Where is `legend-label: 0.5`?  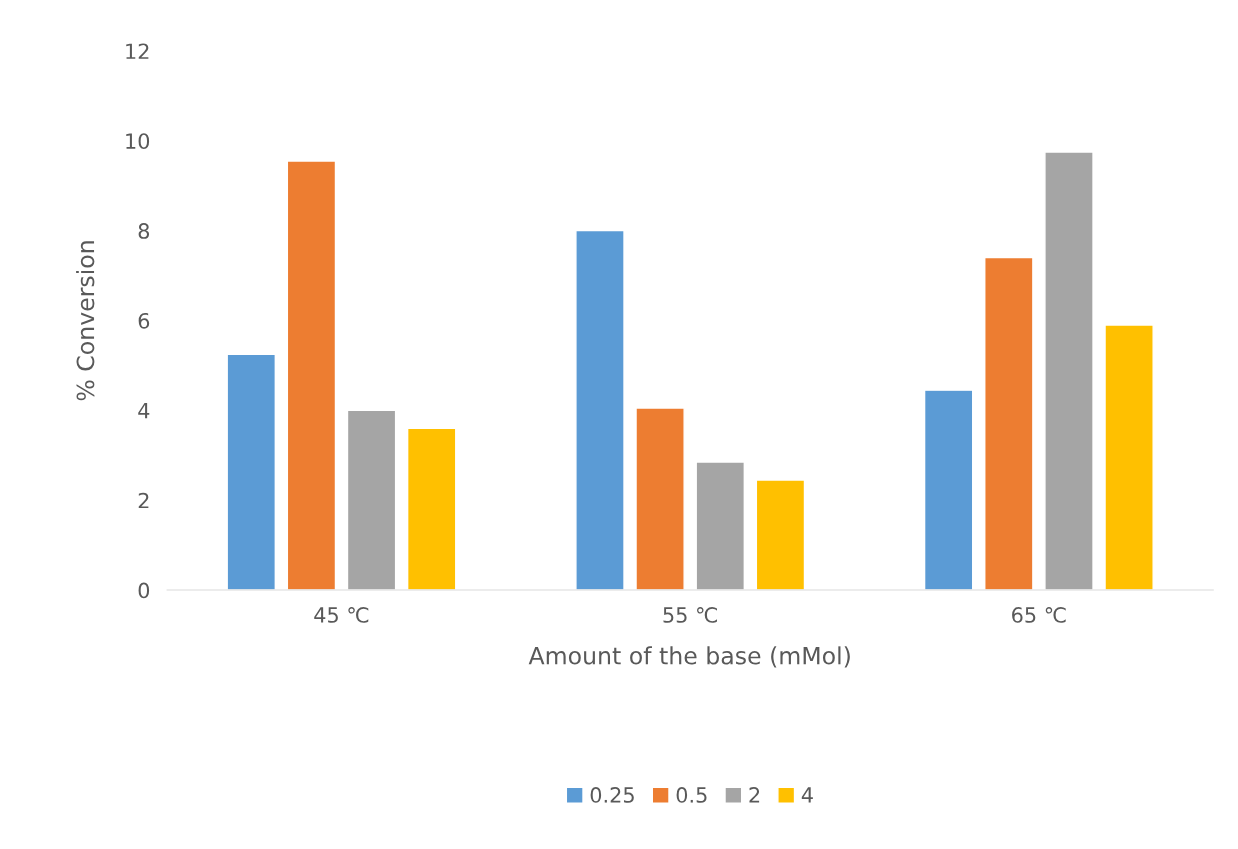 legend-label: 0.5 is located at coordinates (691, 795).